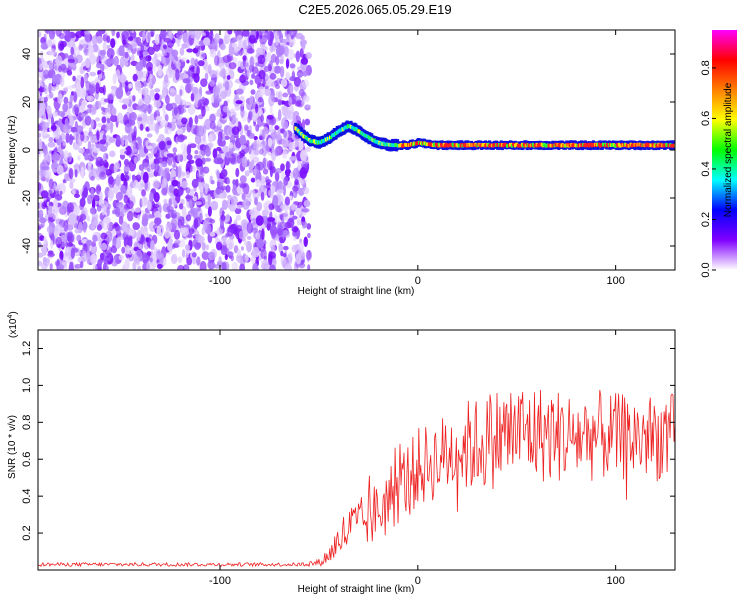  I want to click on colorbar-tick-label: 0.0, so click(706, 269).